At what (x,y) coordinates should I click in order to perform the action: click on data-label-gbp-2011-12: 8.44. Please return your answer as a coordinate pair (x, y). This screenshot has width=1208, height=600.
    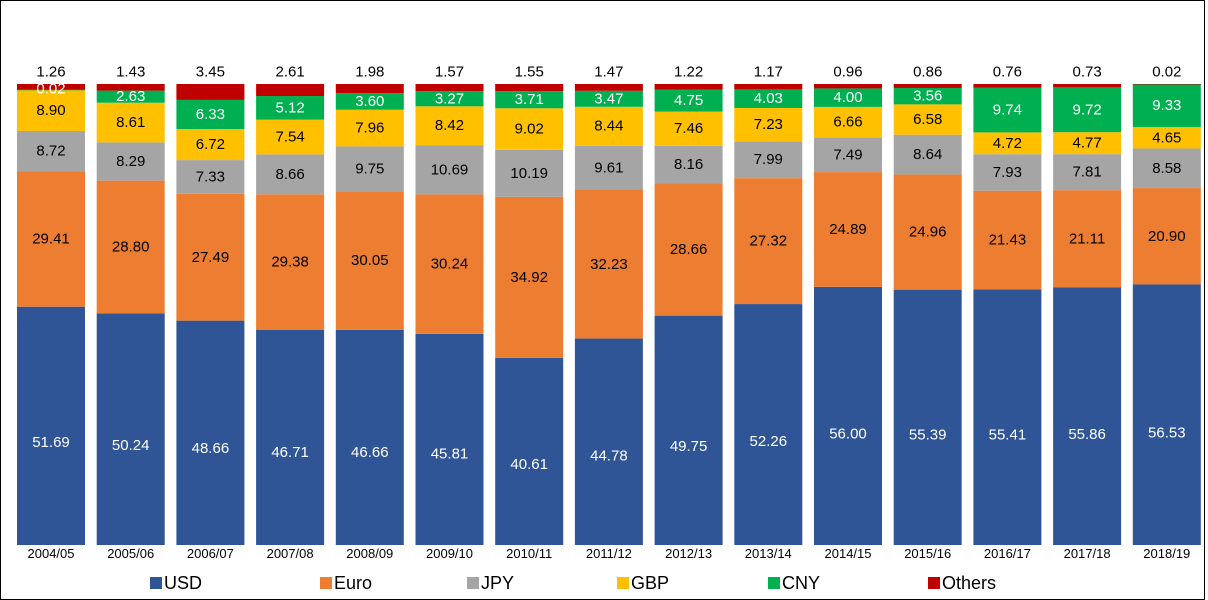
    Looking at the image, I should click on (608, 126).